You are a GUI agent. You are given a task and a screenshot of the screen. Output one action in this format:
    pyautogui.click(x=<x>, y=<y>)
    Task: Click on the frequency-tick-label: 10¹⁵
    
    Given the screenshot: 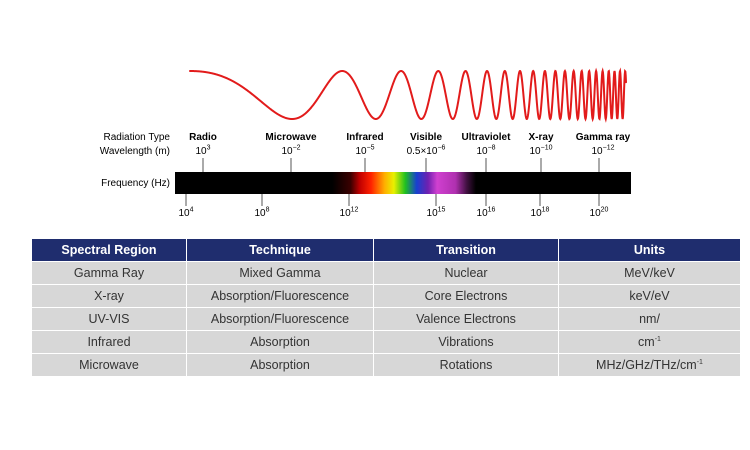 What is the action you would take?
    pyautogui.click(x=436, y=212)
    